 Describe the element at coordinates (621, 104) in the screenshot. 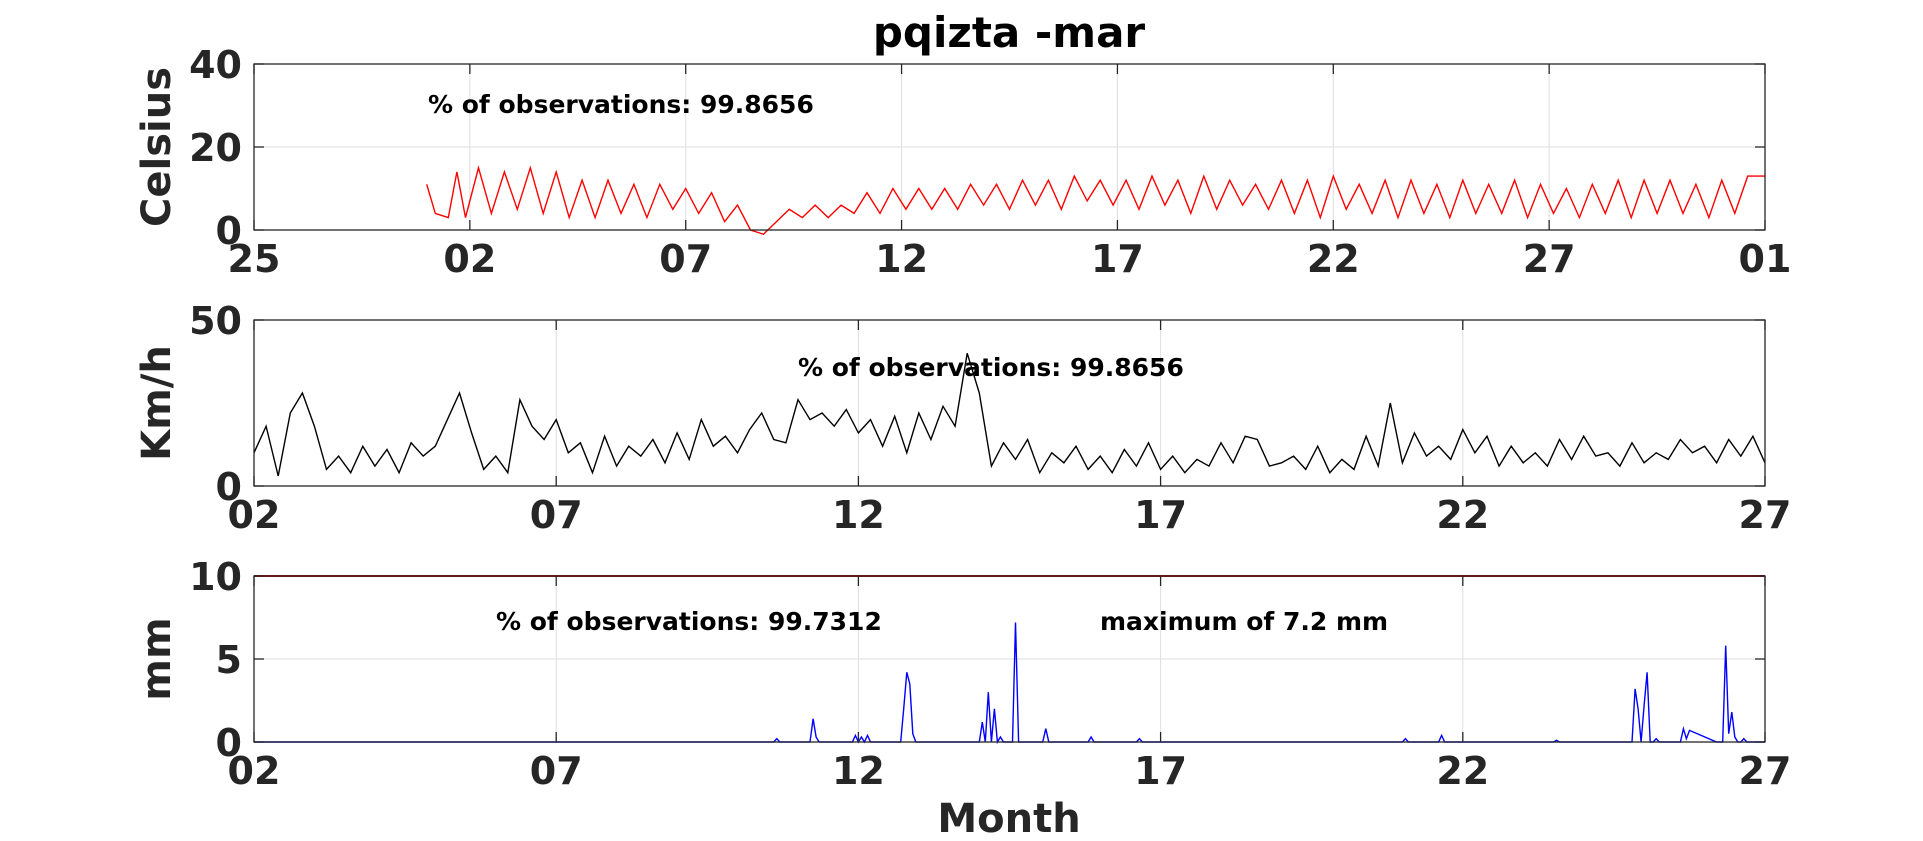

I see `temperature-annotation: % of observations: 99.8656` at that location.